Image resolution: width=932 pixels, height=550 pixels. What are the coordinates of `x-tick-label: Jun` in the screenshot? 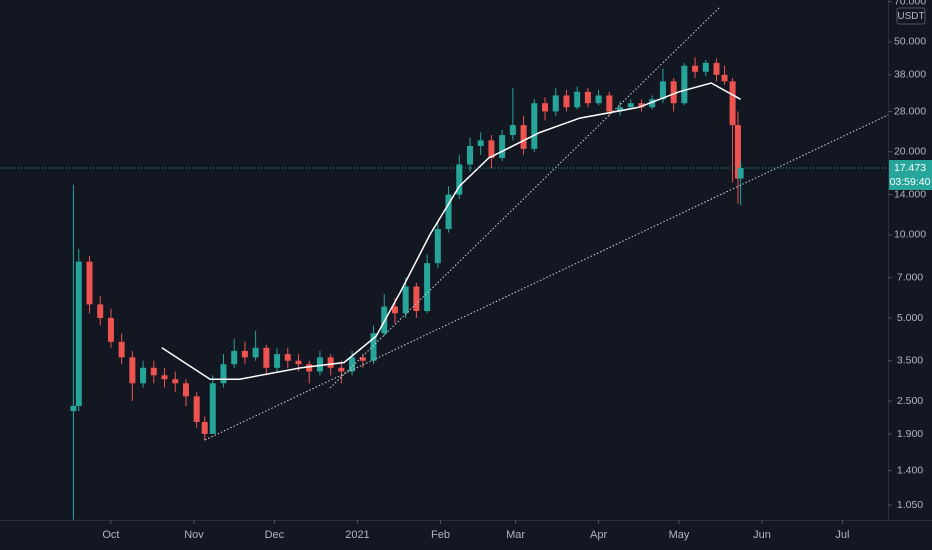 It's located at (762, 535).